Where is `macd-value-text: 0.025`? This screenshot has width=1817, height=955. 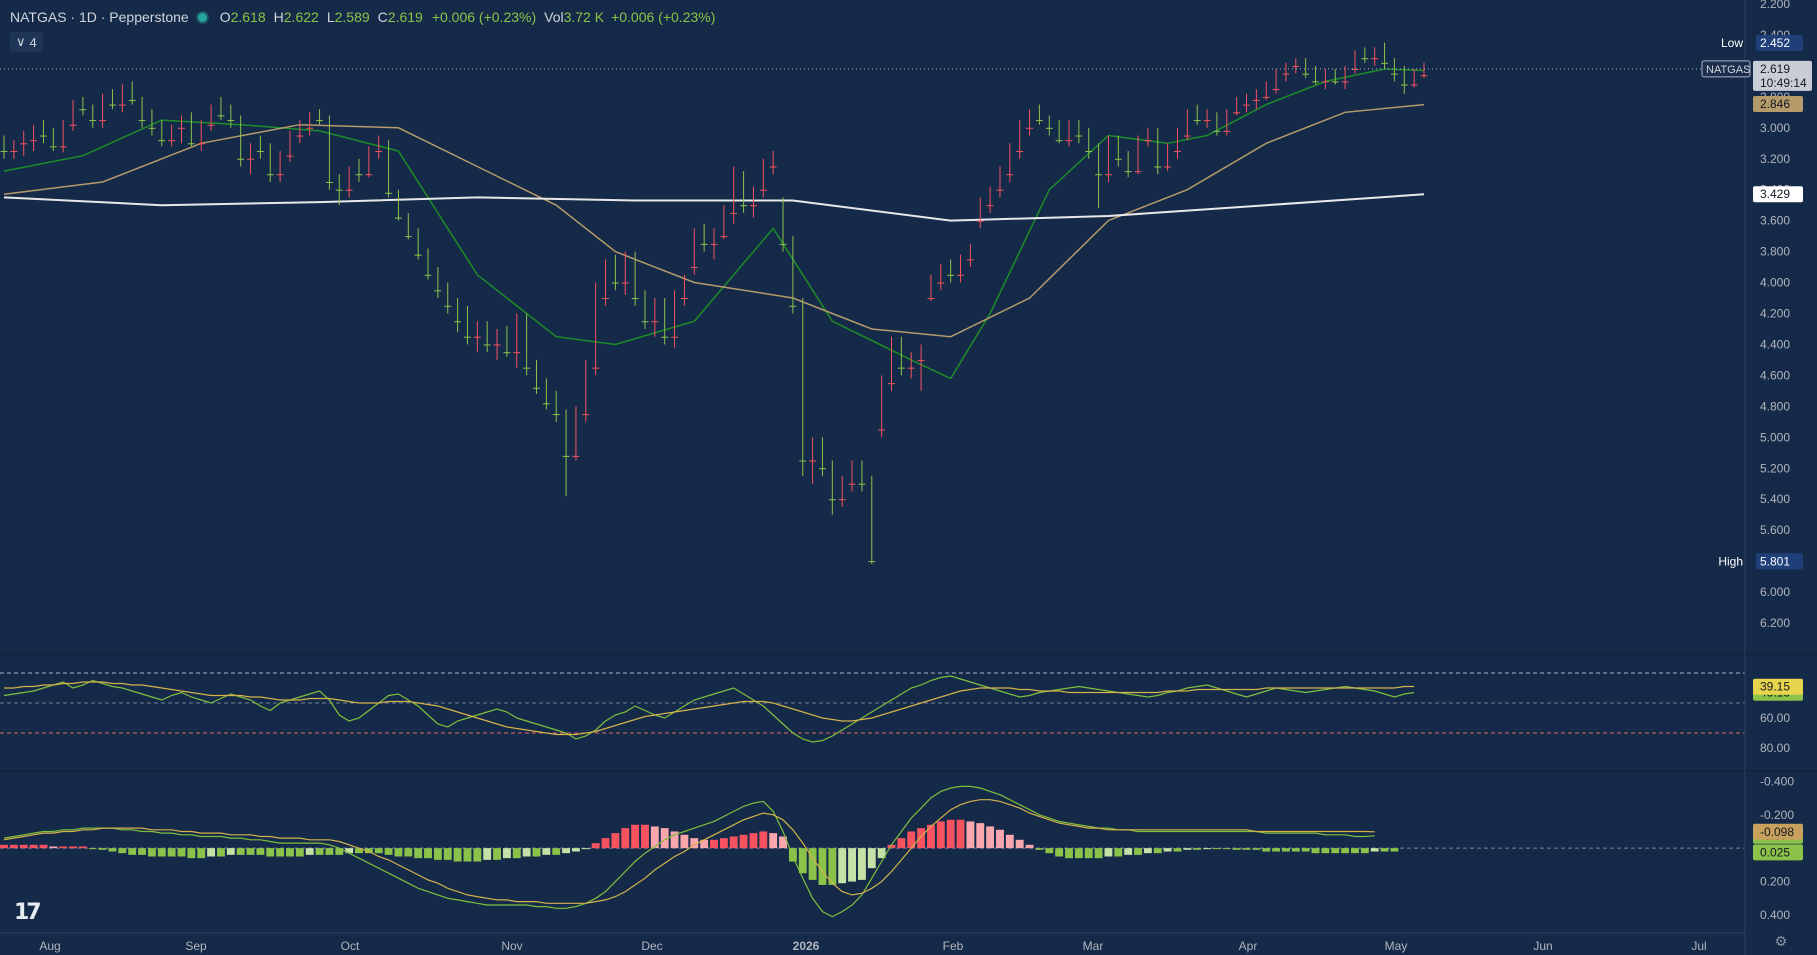 macd-value-text: 0.025 is located at coordinates (1775, 852).